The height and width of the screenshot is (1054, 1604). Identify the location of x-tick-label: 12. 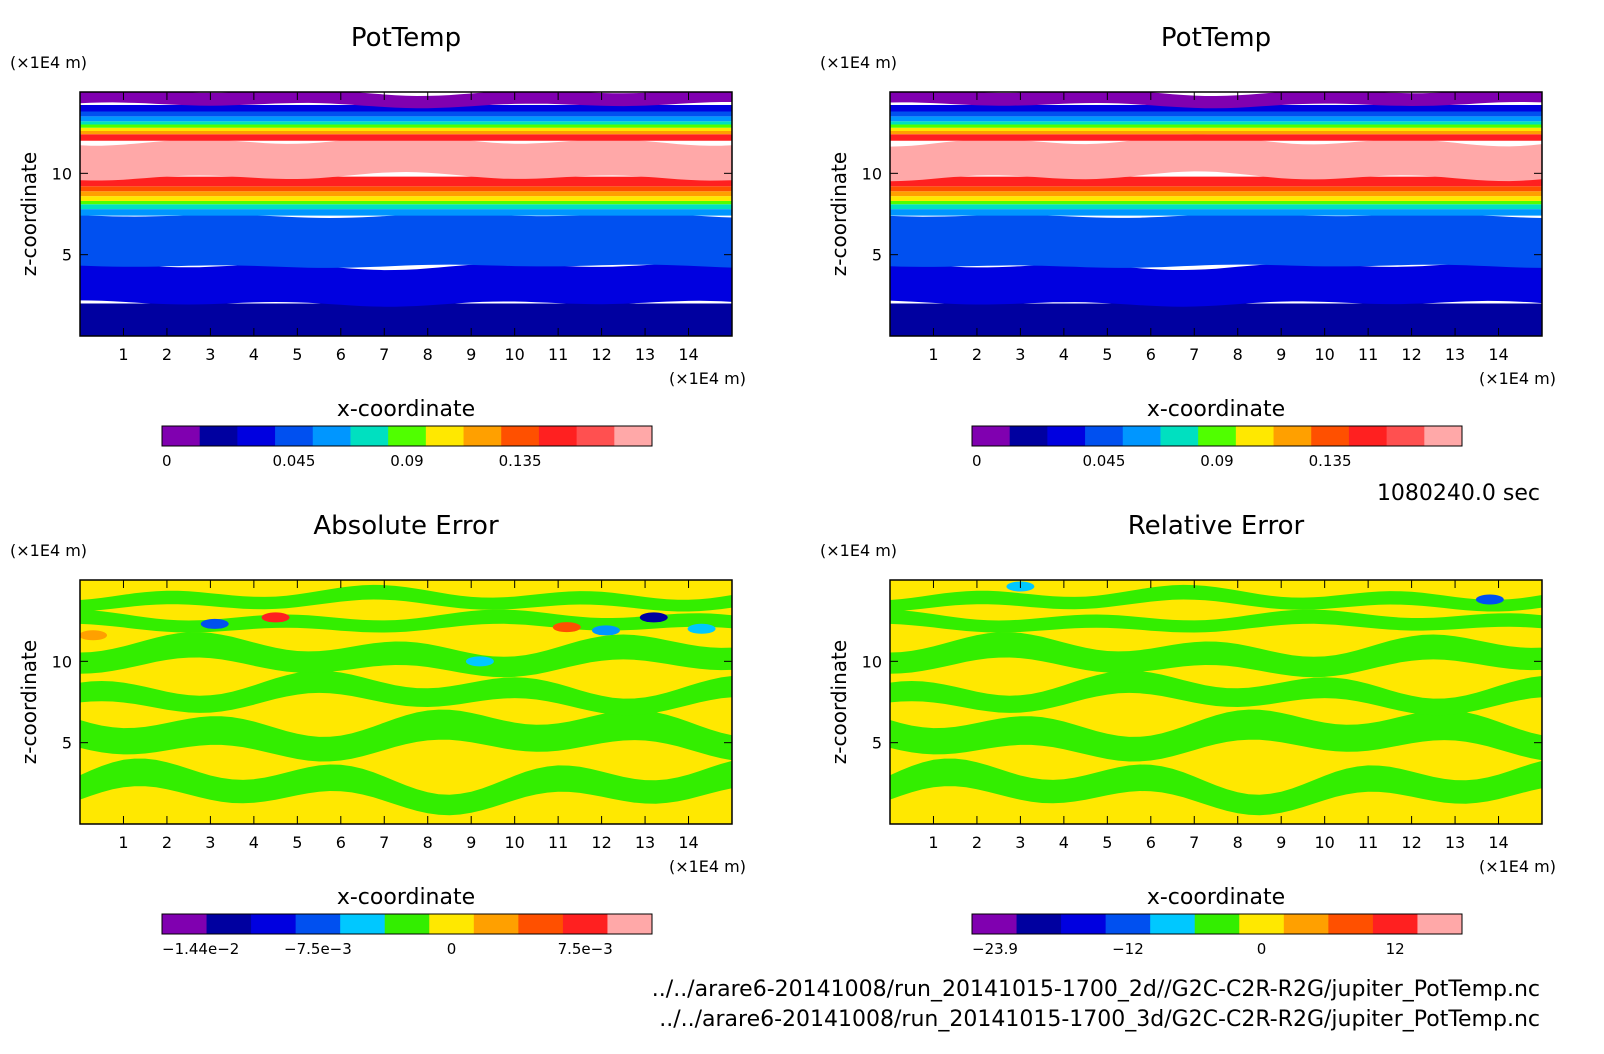
(601, 842).